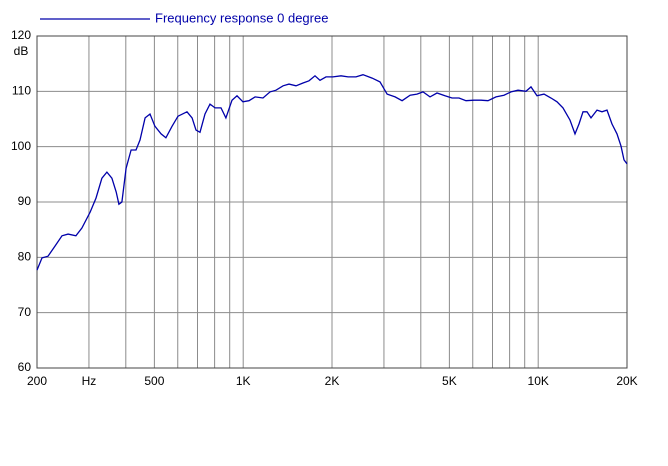 This screenshot has width=668, height=466. Describe the element at coordinates (21, 35) in the screenshot. I see `y-tick-label: 120` at that location.